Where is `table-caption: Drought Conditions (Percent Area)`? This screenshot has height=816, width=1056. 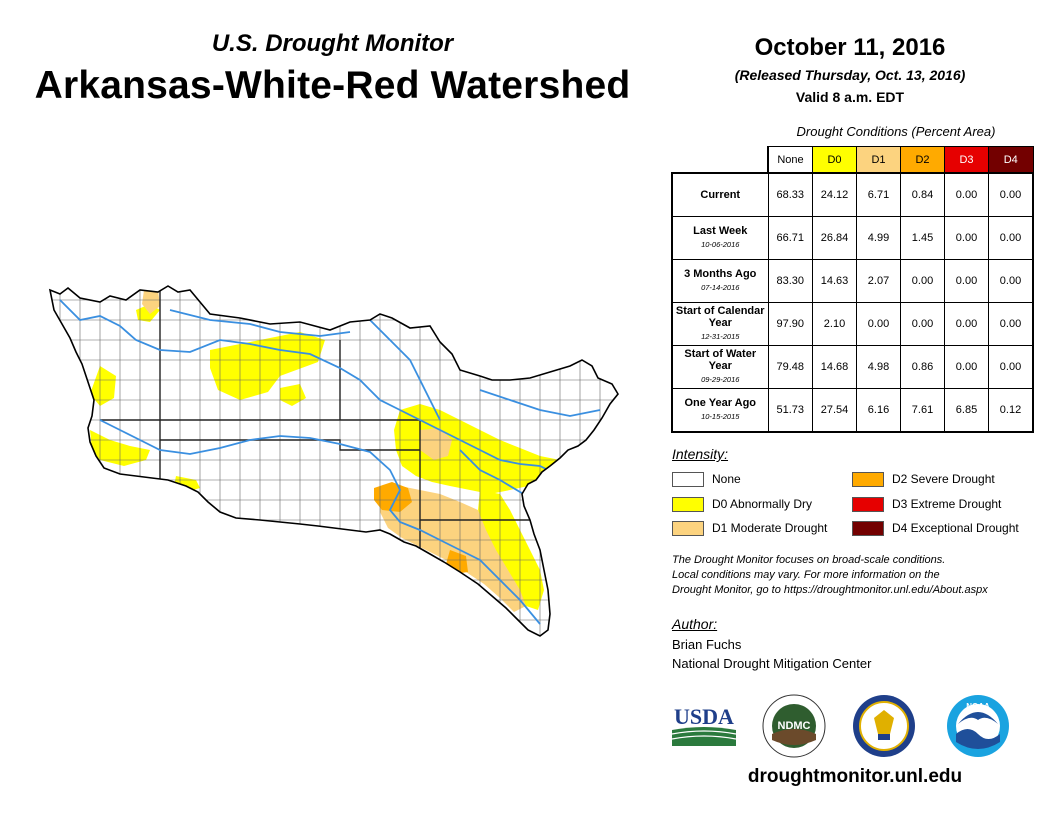
table-caption: Drought Conditions (Percent Area) is located at coordinates (896, 131).